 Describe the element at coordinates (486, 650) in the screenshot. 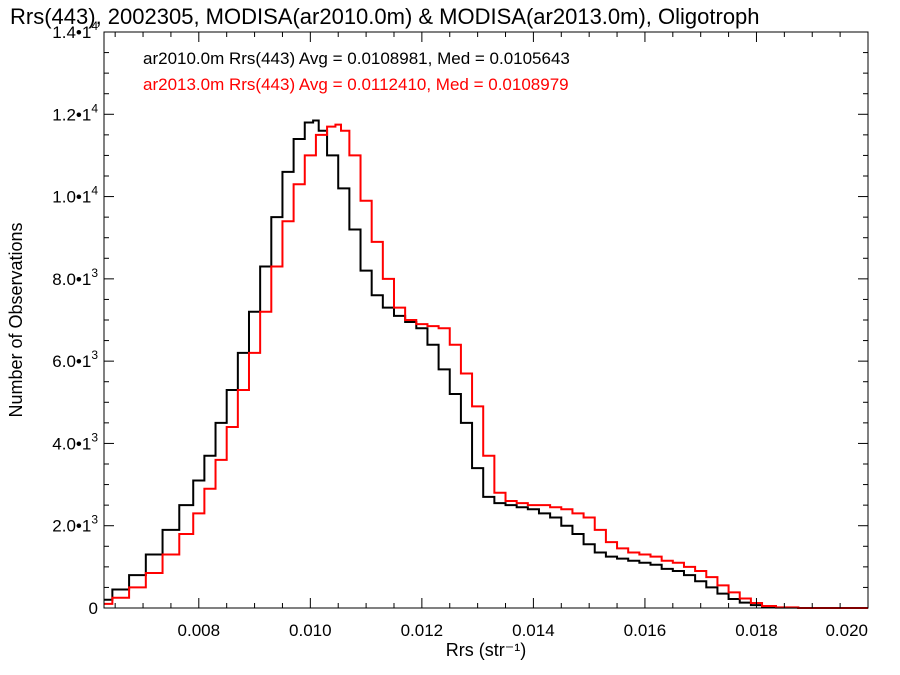

I see `x-axis-label: Rrs (str⁻¹)` at that location.